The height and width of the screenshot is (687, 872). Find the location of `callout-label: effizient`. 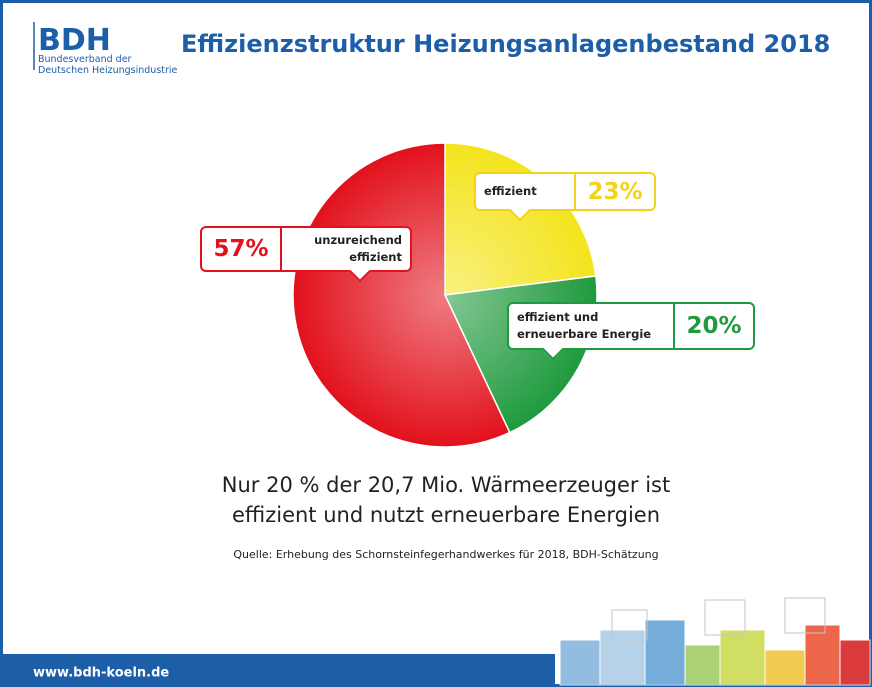

callout-label: effizient is located at coordinates (525, 191).